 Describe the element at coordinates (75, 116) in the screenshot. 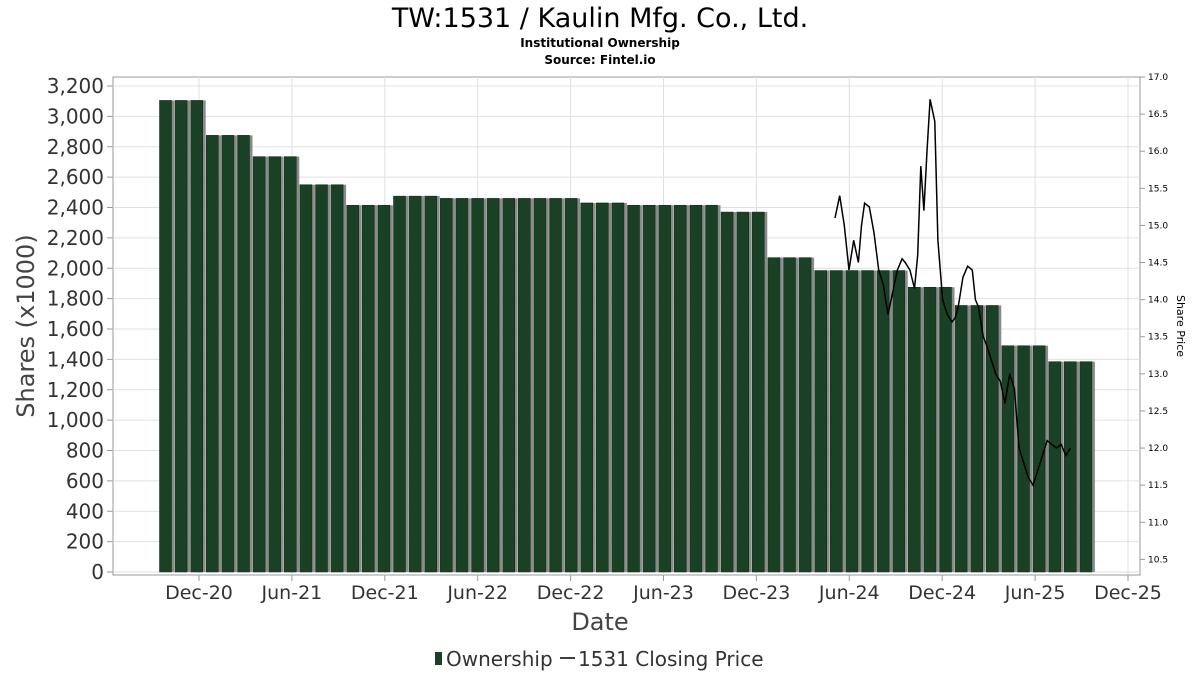

I see `y-tick-label: 3,000` at that location.